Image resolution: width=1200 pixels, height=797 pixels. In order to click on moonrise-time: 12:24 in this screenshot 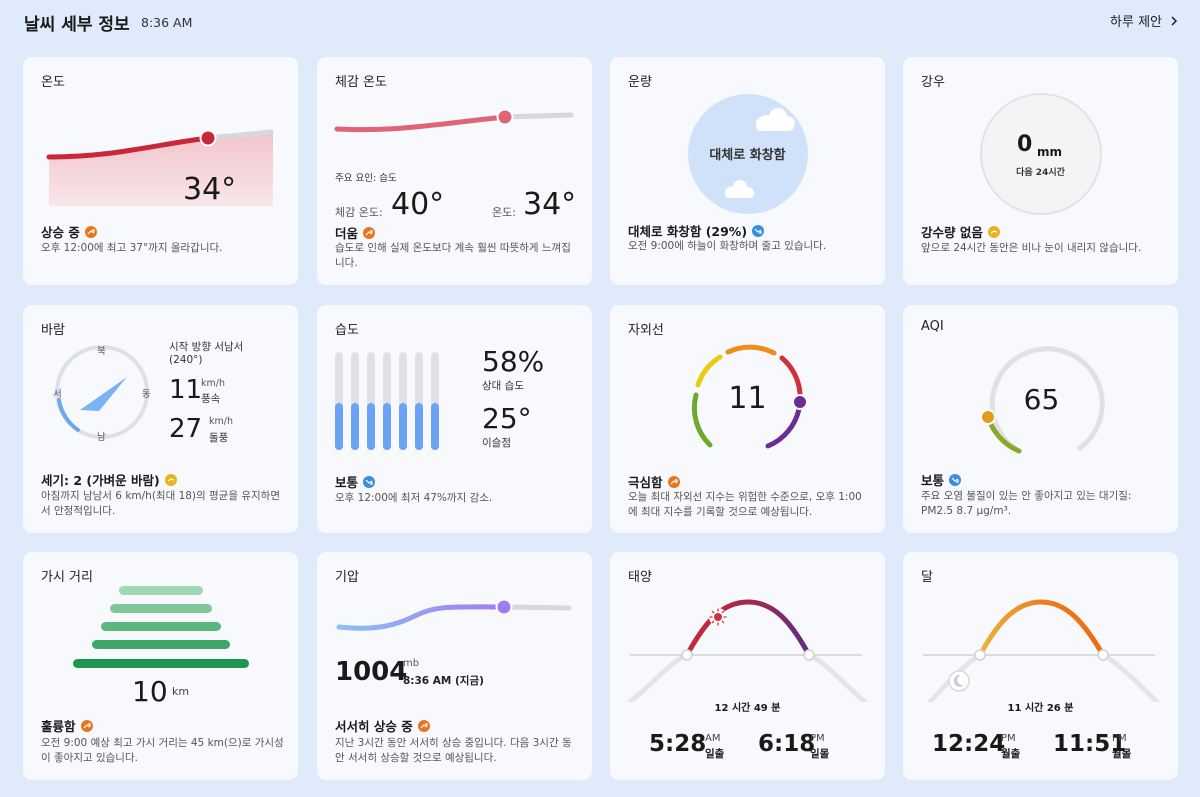, I will do `click(969, 744)`.